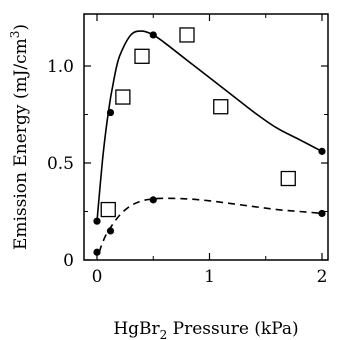  I want to click on y-tick-label: 0.5, so click(60, 164).